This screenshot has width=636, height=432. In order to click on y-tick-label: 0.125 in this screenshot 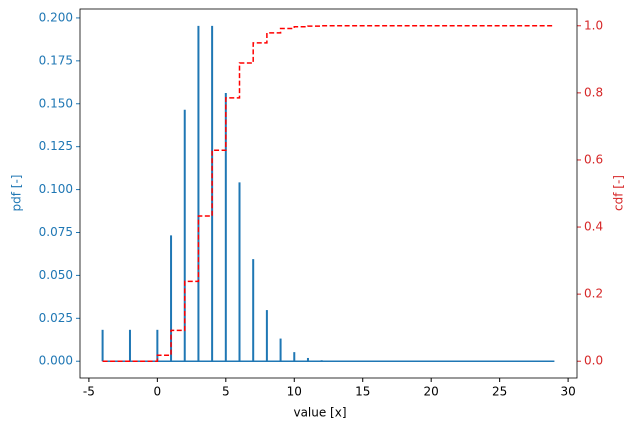, I will do `click(56, 146)`.